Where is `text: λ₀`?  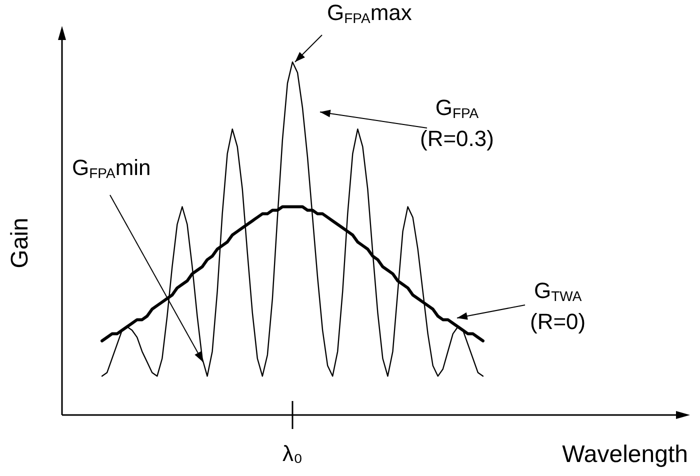 text: λ₀ is located at coordinates (292, 454).